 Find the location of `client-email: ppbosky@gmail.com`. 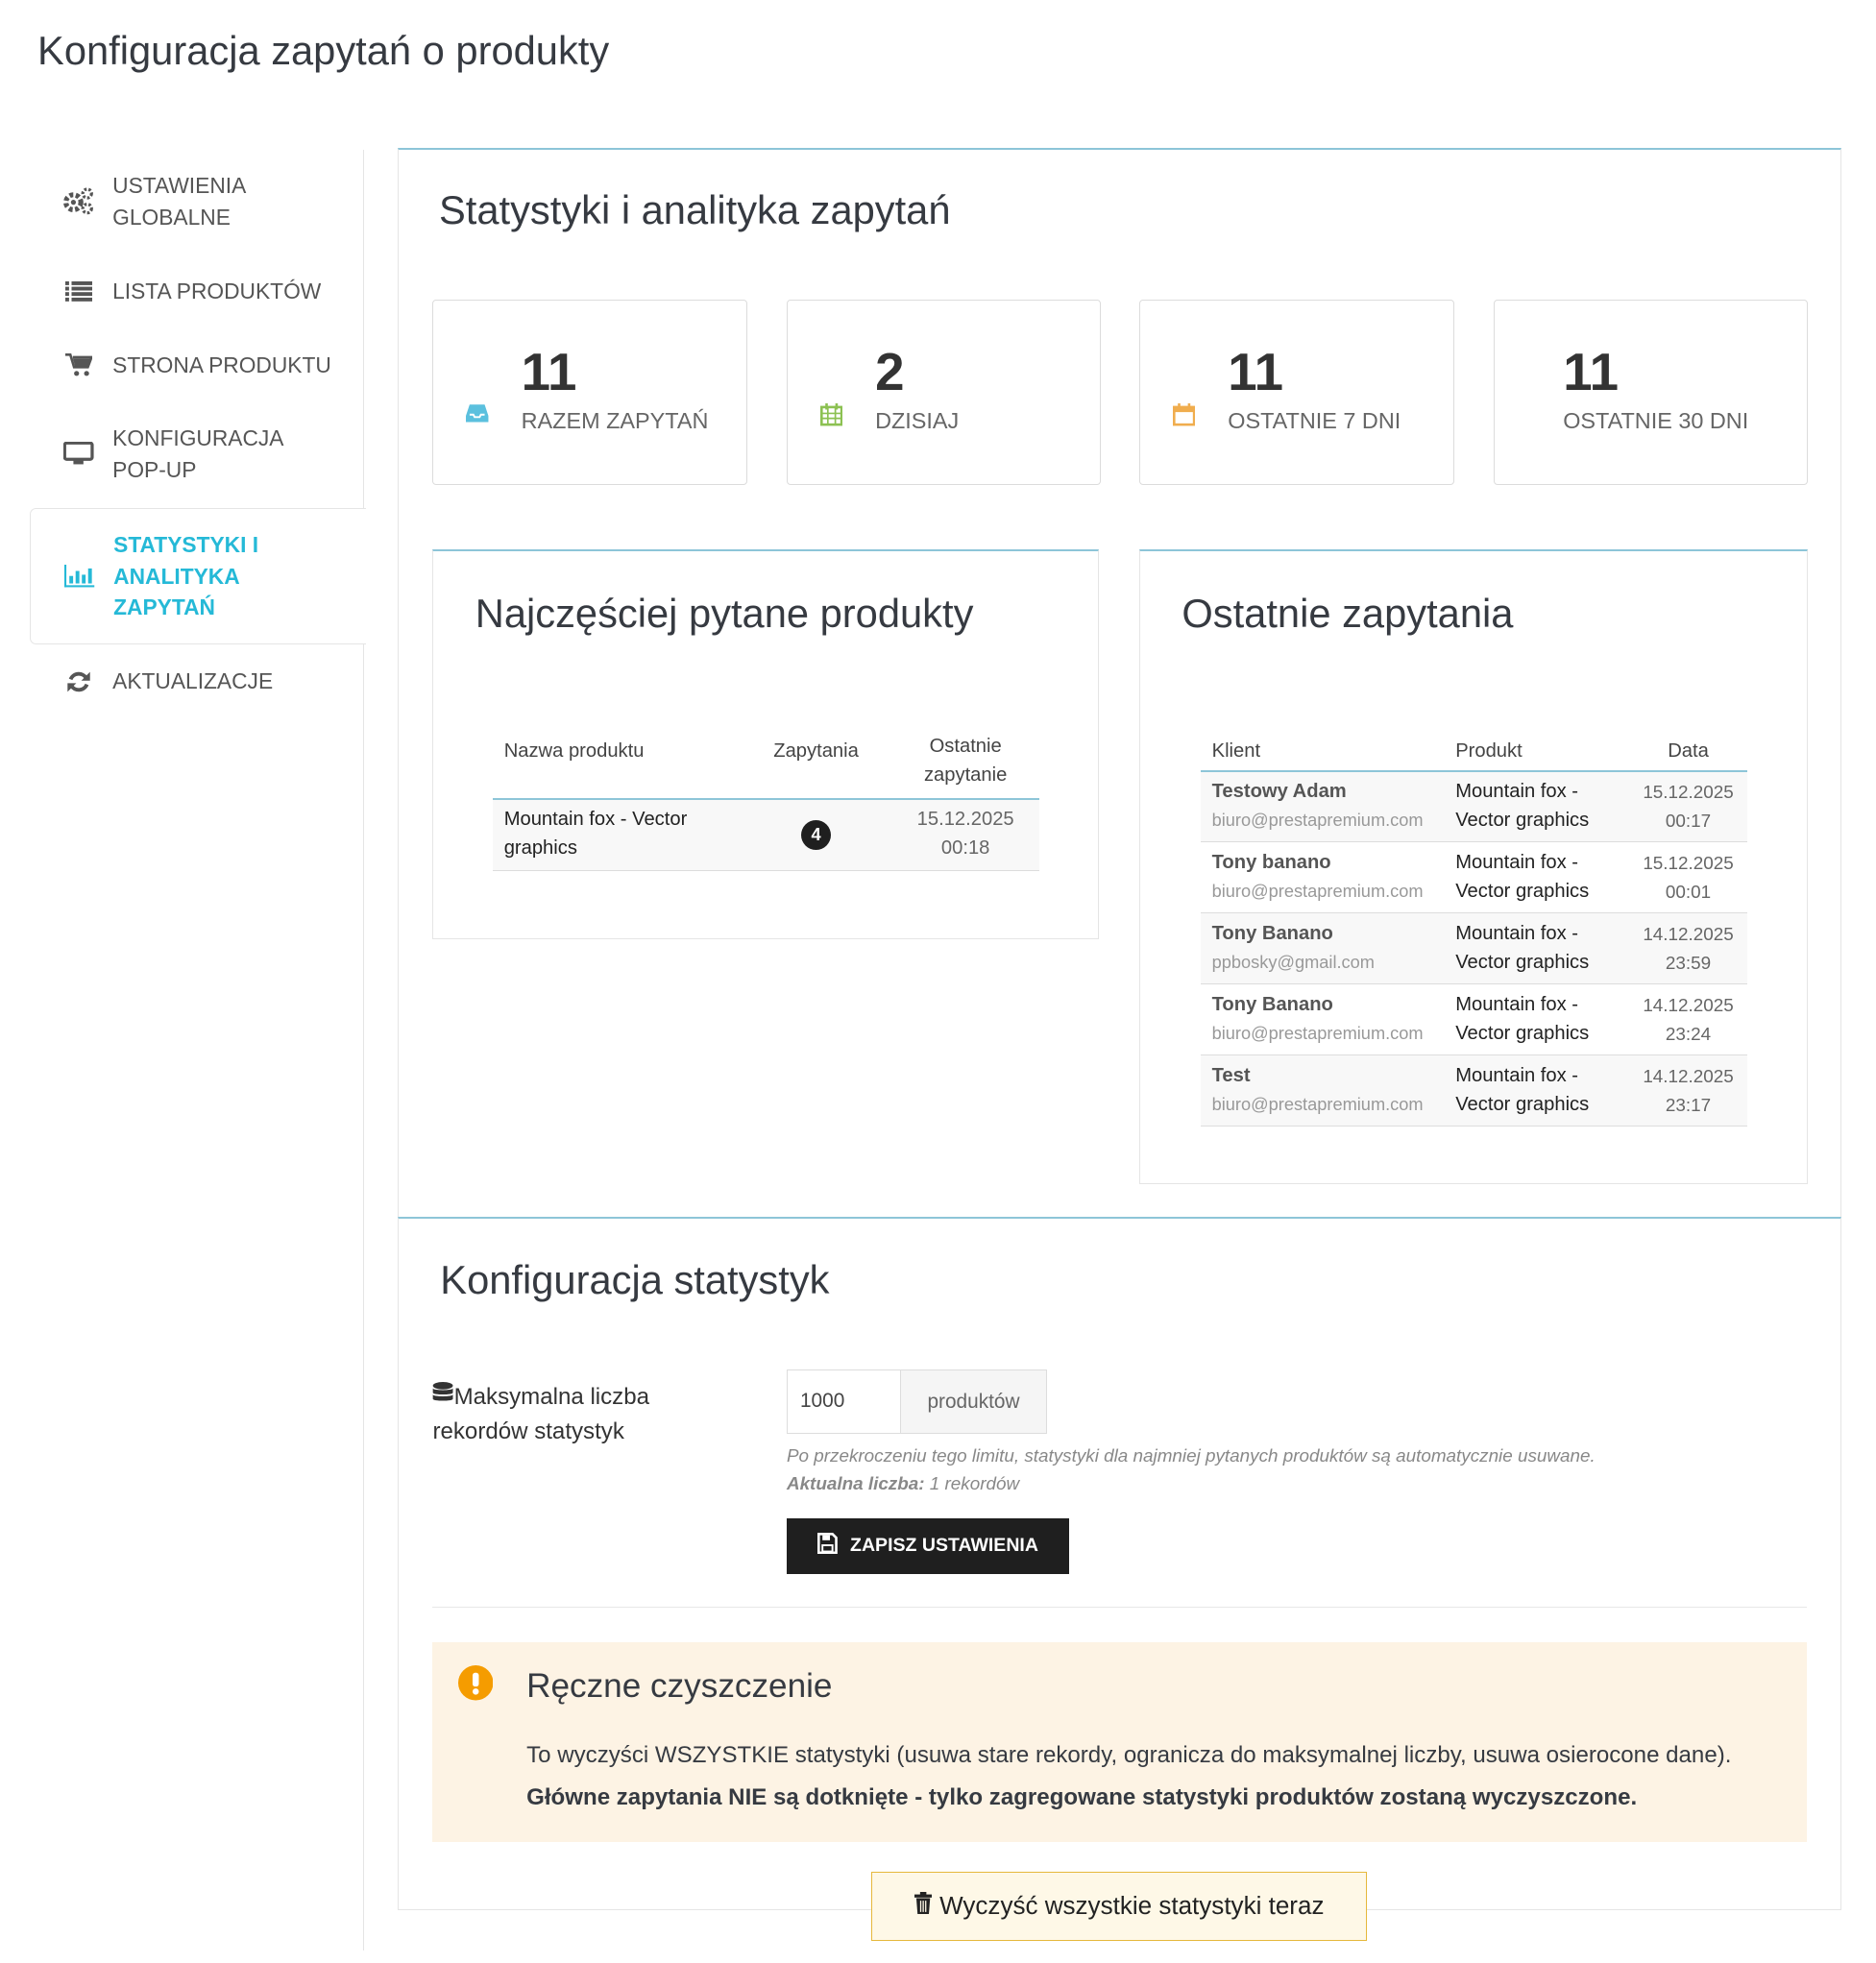

client-email: ppbosky@gmail.com is located at coordinates (1293, 962).